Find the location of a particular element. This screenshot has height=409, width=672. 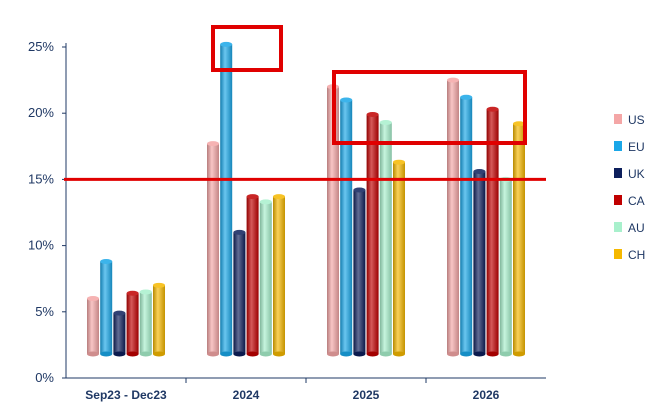

legend-item-uk: UK is located at coordinates (629, 174).